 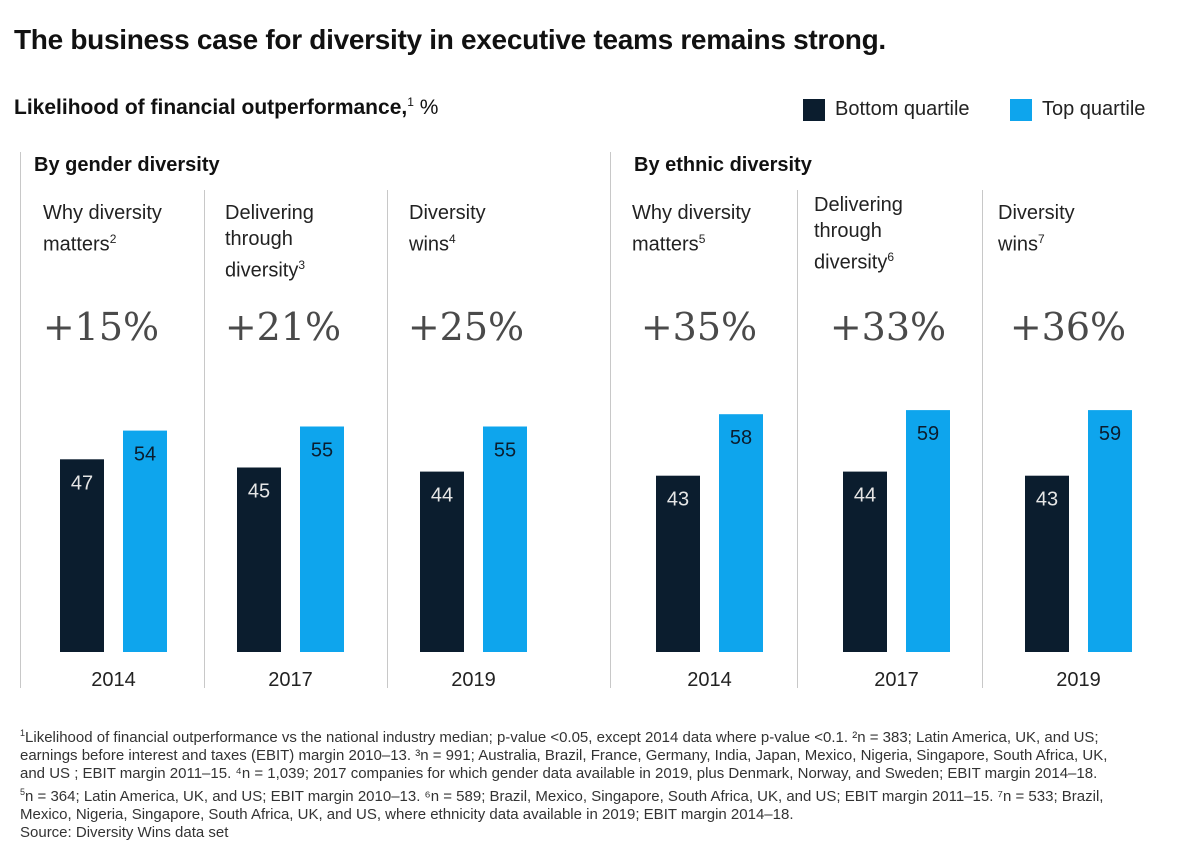 What do you see at coordinates (211, 107) in the screenshot?
I see `subtitle-text: Likelihood of financial outperformance,` at bounding box center [211, 107].